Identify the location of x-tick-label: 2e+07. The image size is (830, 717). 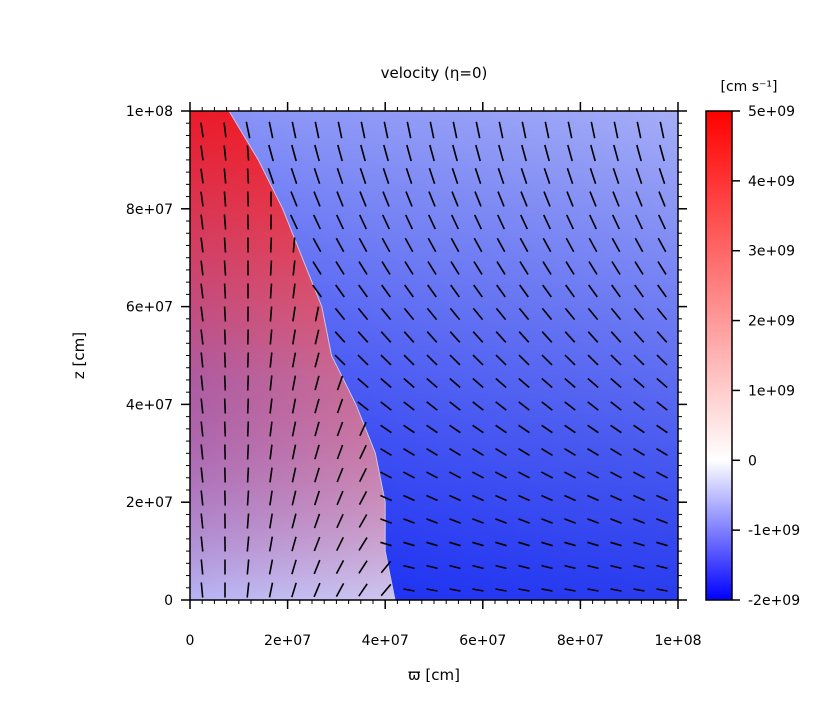
(287, 641).